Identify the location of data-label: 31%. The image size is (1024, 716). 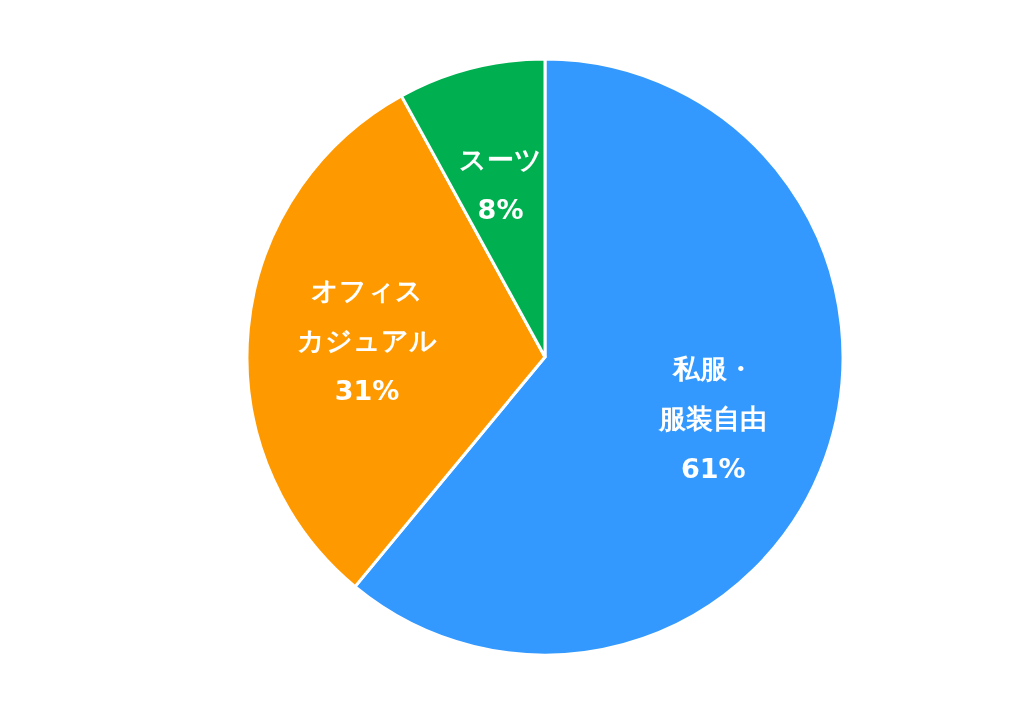
(367, 390).